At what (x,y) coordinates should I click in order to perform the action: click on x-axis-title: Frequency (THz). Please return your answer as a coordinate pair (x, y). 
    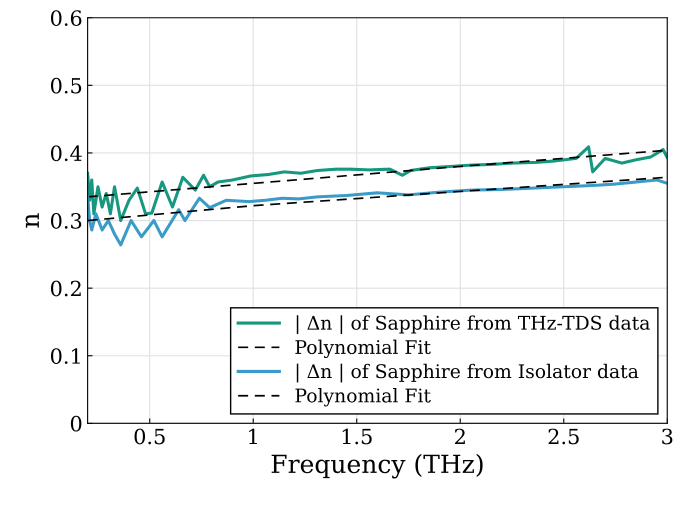
    Looking at the image, I should click on (377, 466).